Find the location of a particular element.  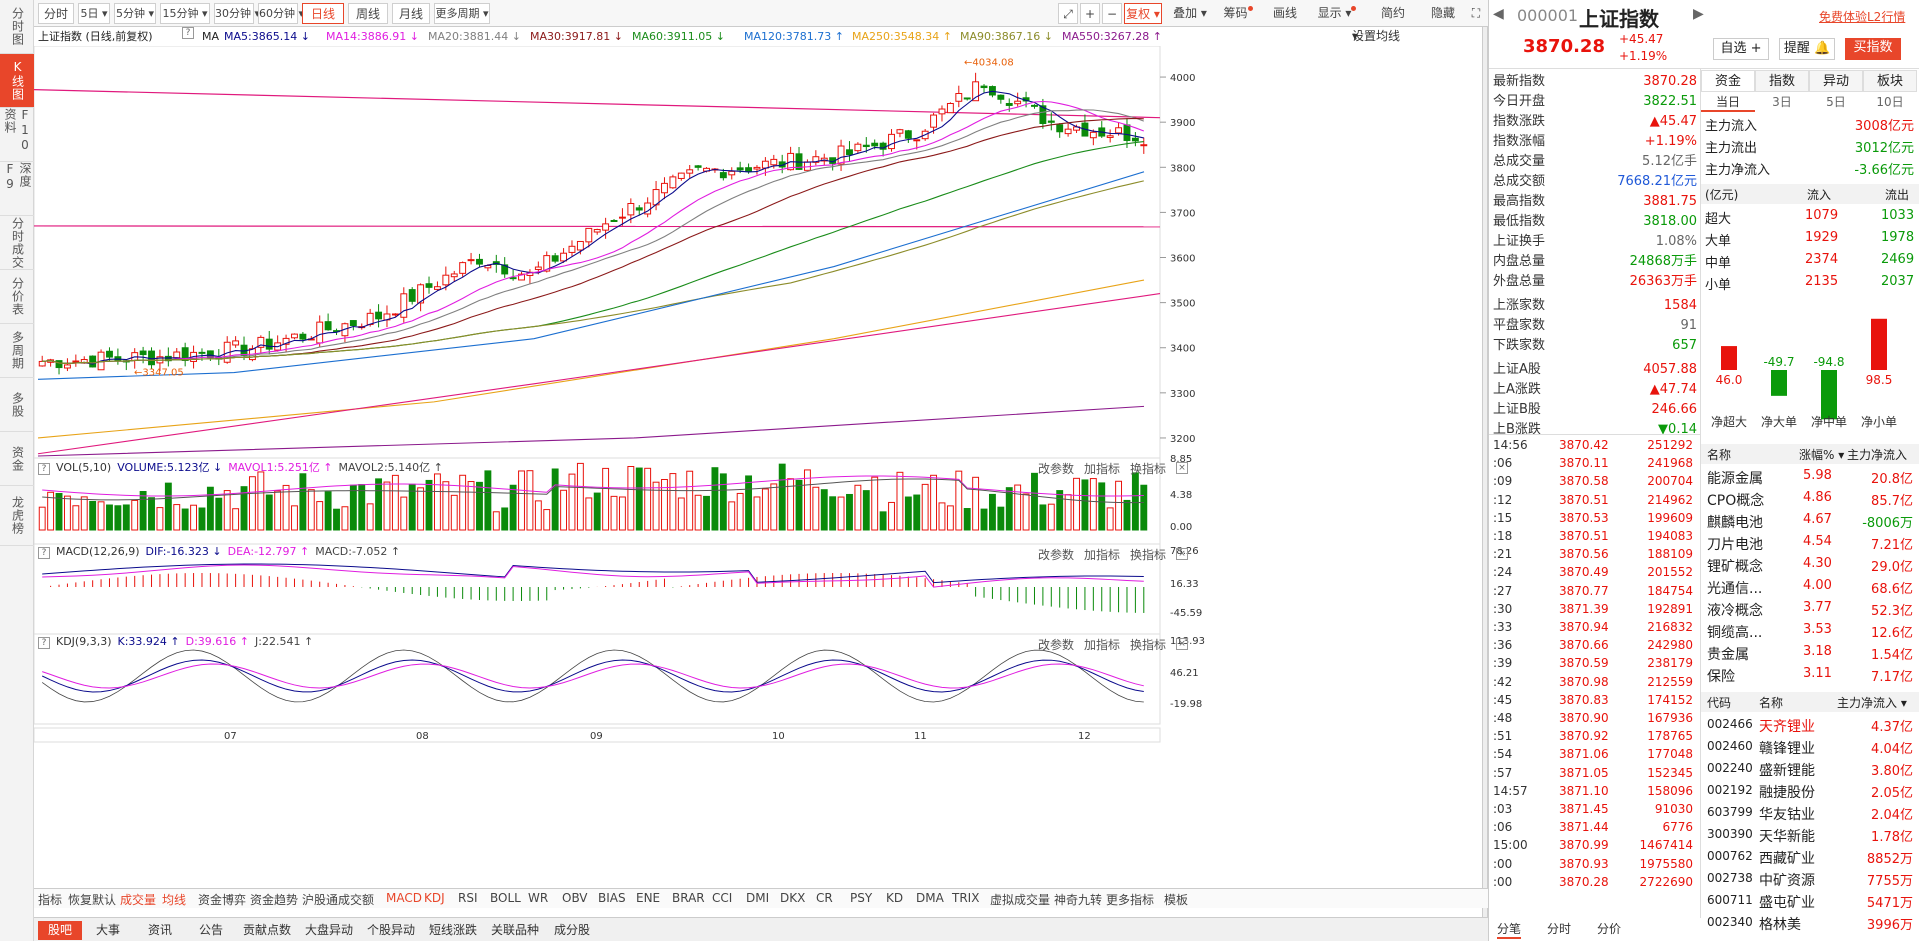

stock-name-cell: 融捷股份 is located at coordinates (1787, 793).